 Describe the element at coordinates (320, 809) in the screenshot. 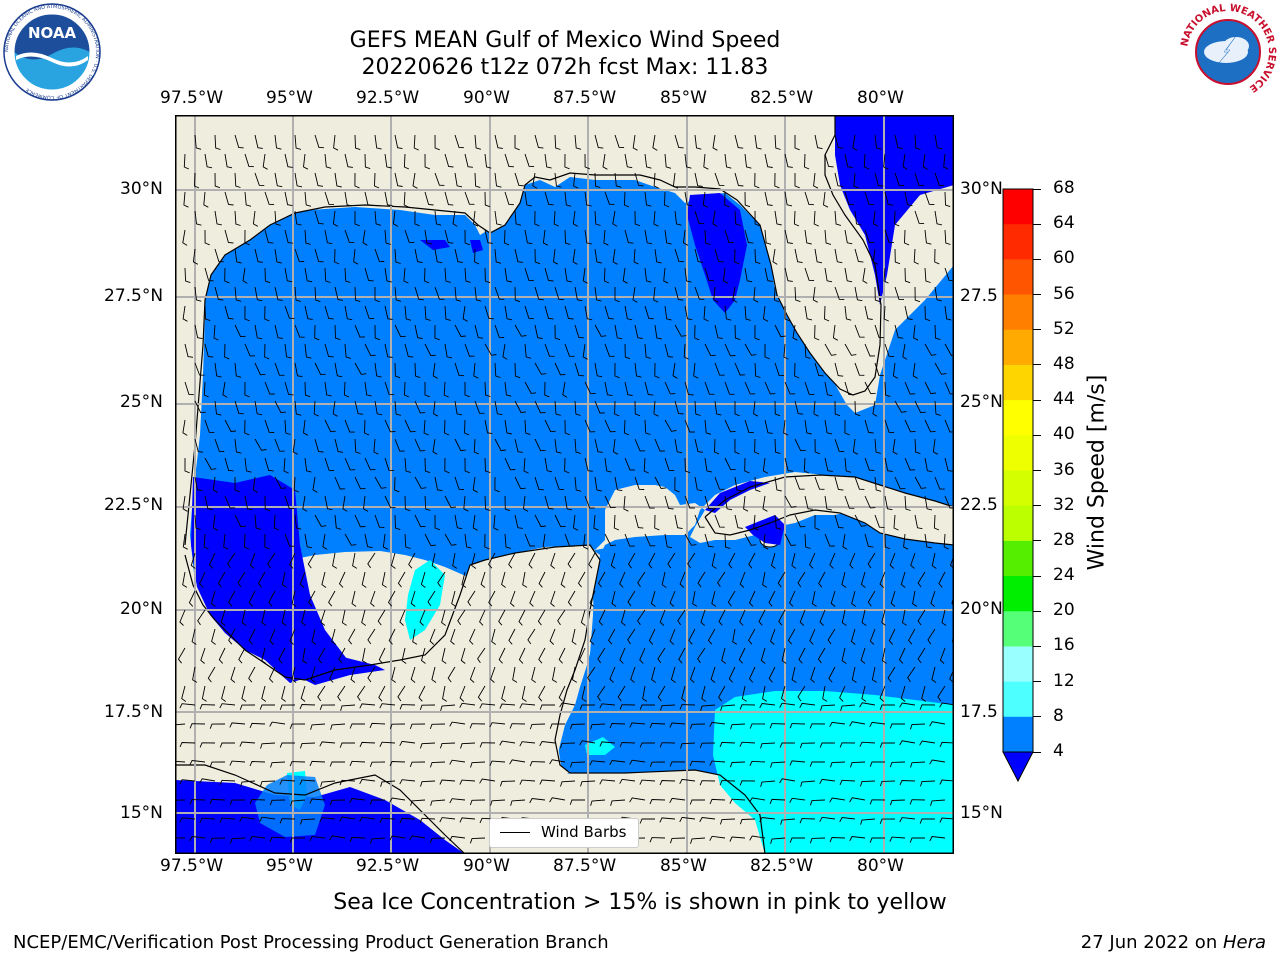

I see `coastline-pacific` at that location.